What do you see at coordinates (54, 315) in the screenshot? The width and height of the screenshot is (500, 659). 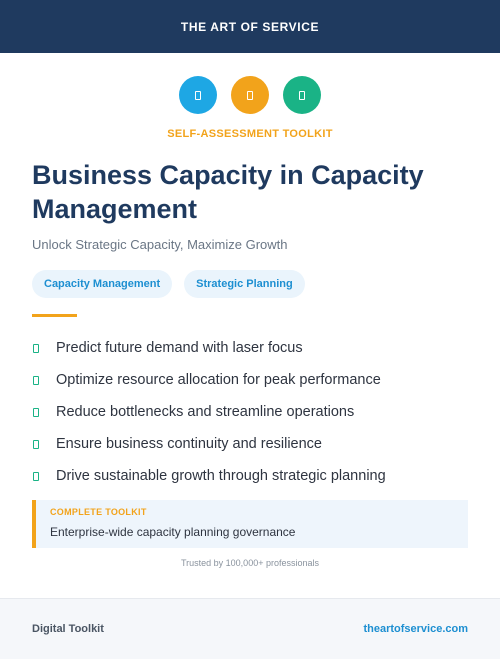 I see `accent-divider` at bounding box center [54, 315].